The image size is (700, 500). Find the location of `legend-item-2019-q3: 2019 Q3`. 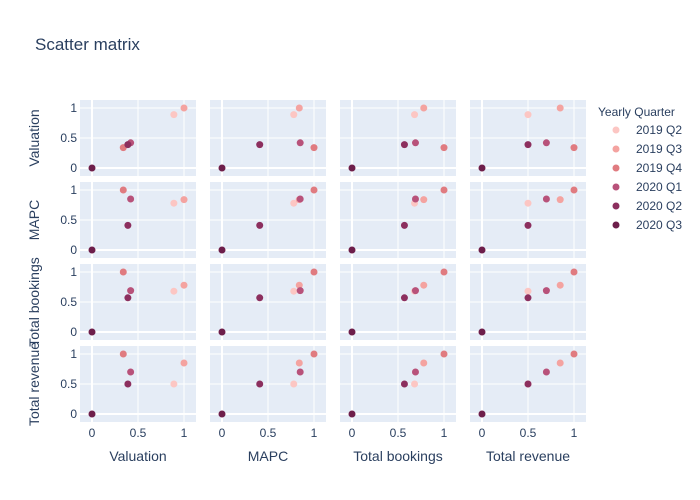

legend-item-2019-q3: 2019 Q3 is located at coordinates (647, 149).